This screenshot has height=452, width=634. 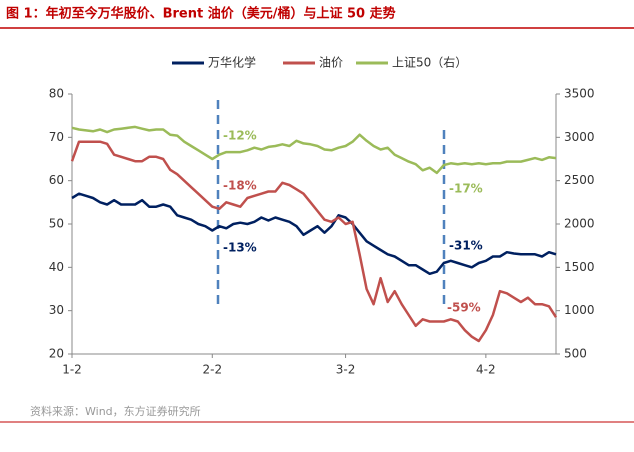 I want to click on x-tick-label: 3-2, so click(x=346, y=370).